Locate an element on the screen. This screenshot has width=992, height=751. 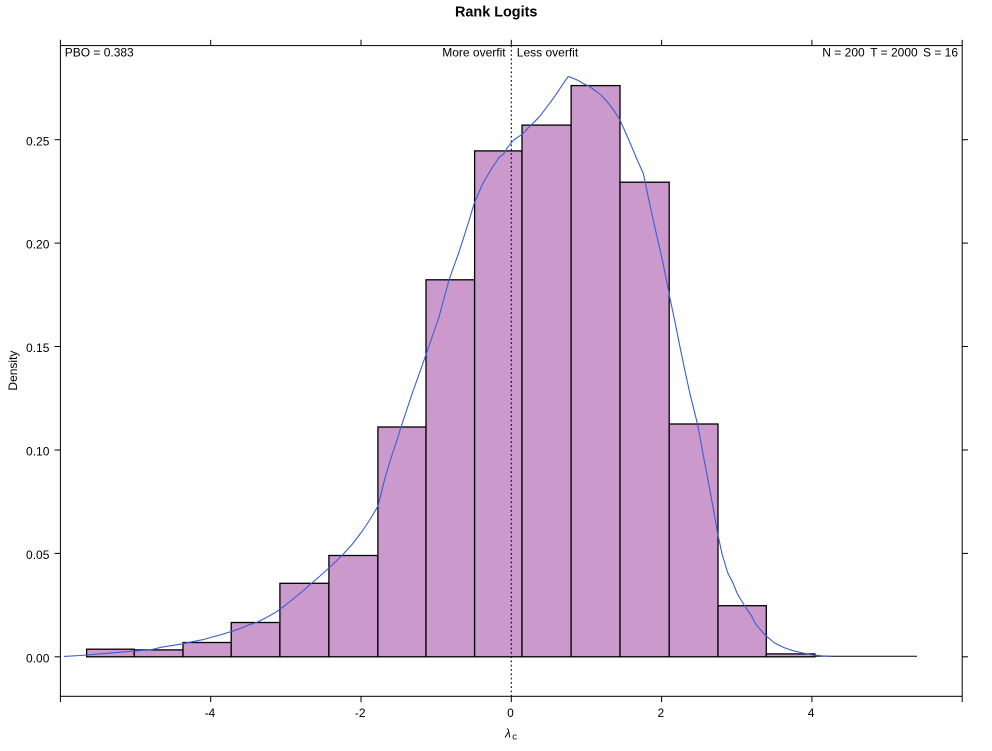
svg-text: 0.00 is located at coordinates (38, 658).